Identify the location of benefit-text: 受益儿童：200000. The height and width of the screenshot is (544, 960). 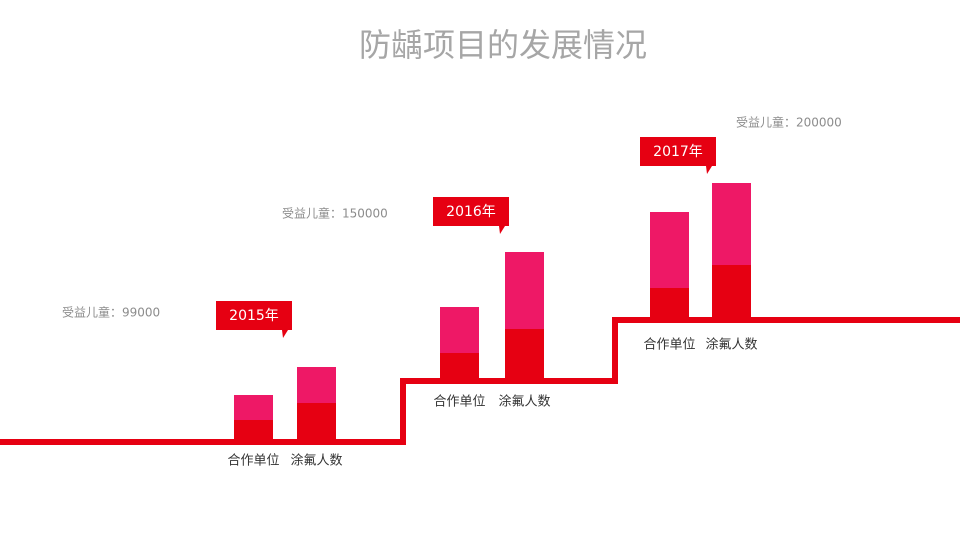
(789, 122).